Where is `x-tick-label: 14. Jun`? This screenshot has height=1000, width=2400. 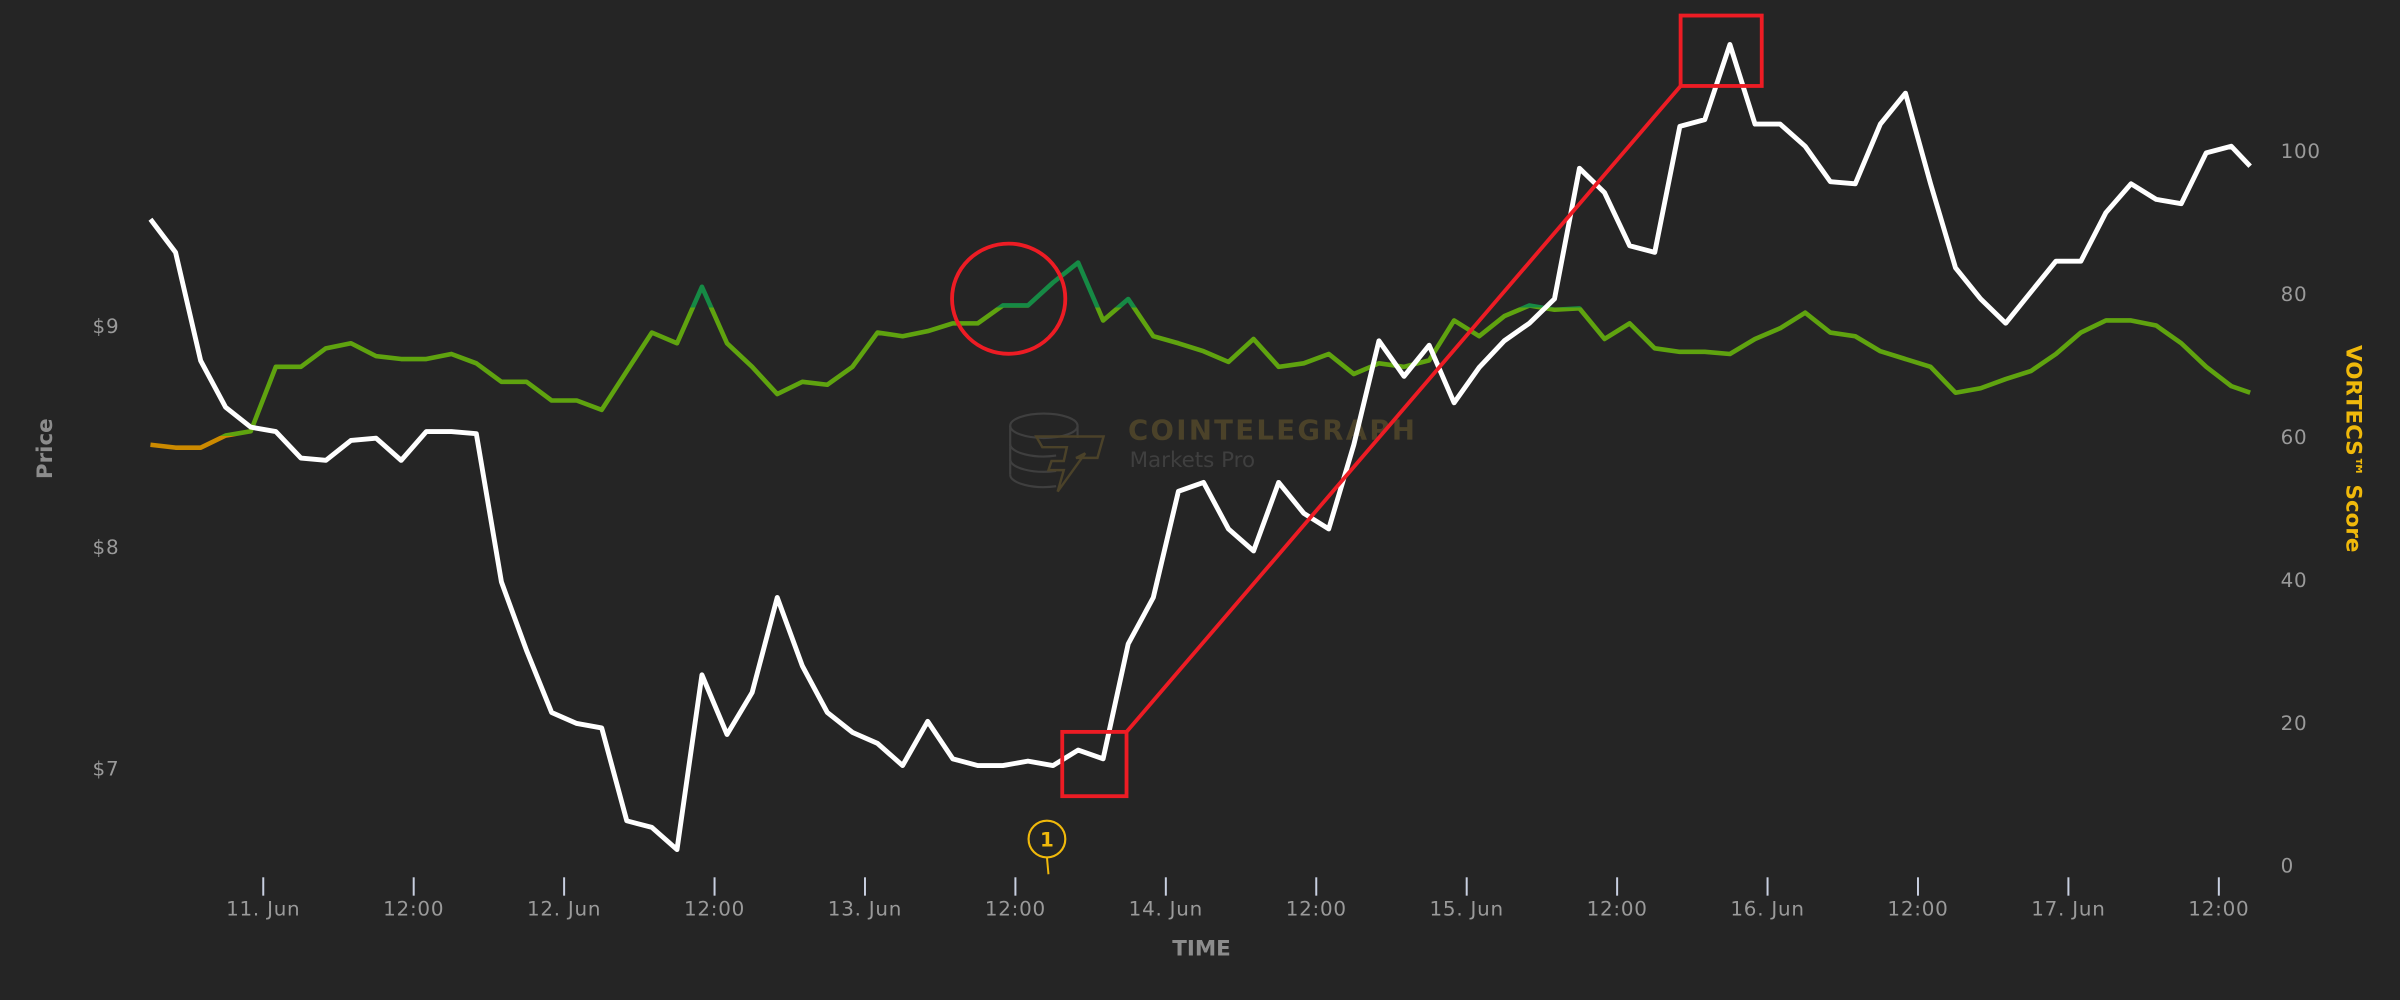
x-tick-label: 14. Jun is located at coordinates (1166, 909).